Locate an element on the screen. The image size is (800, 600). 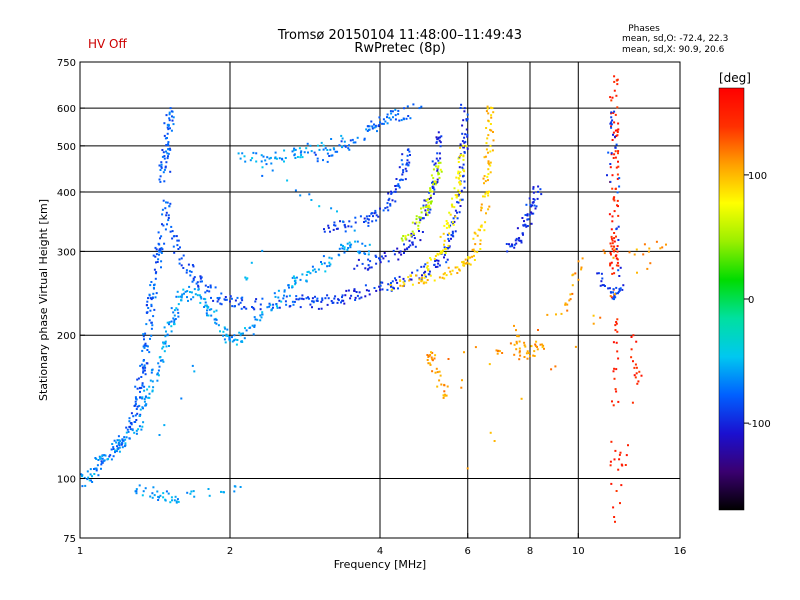
y-tick-label: 200 is located at coordinates (66, 336).